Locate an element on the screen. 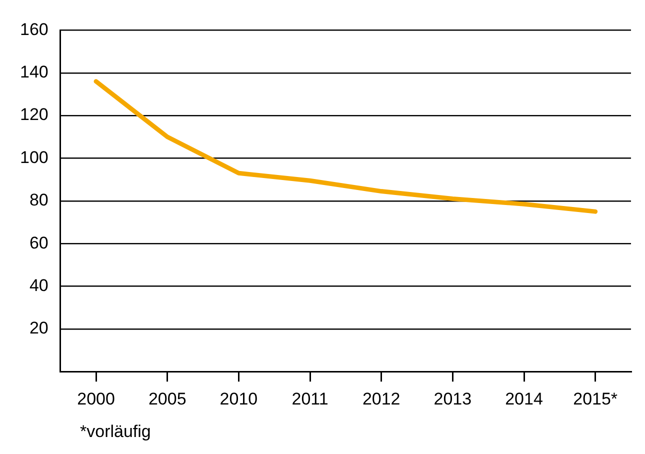 The width and height of the screenshot is (645, 454). text: *vorläufig is located at coordinates (116, 432).